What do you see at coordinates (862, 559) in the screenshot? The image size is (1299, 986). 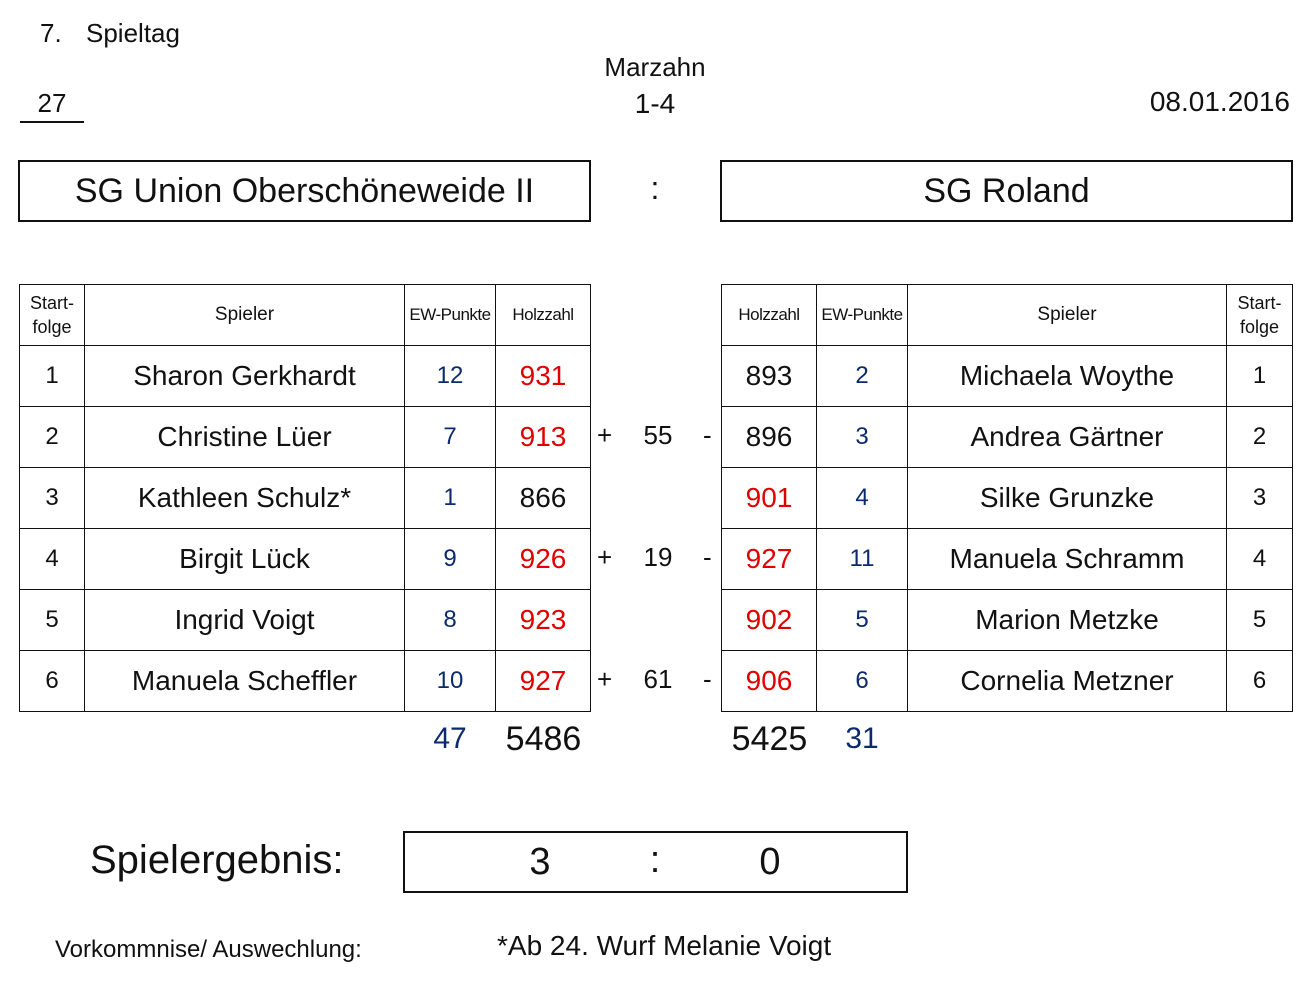 I see `ew-points: 11` at bounding box center [862, 559].